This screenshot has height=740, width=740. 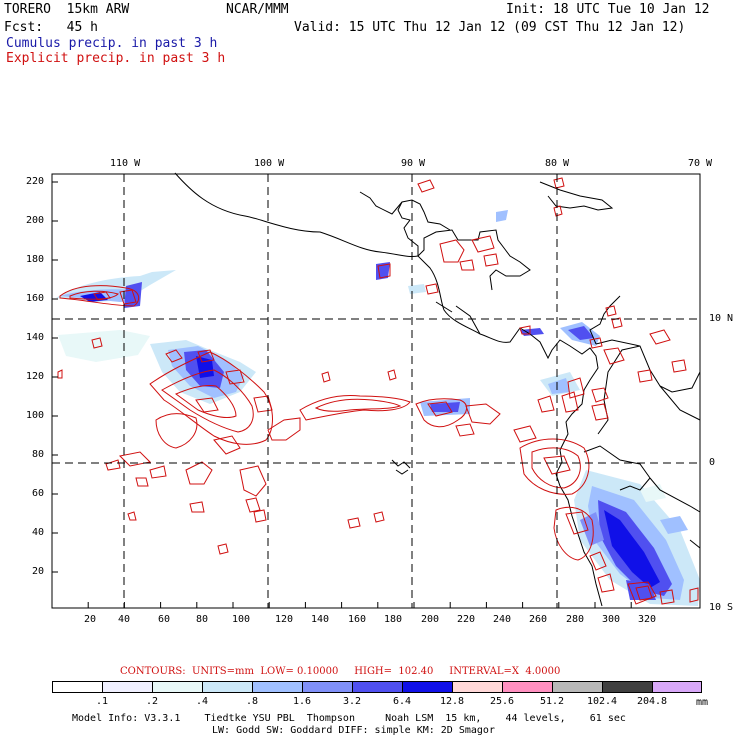 What do you see at coordinates (252, 701) in the screenshot?
I see `colorbar-label: .8` at bounding box center [252, 701].